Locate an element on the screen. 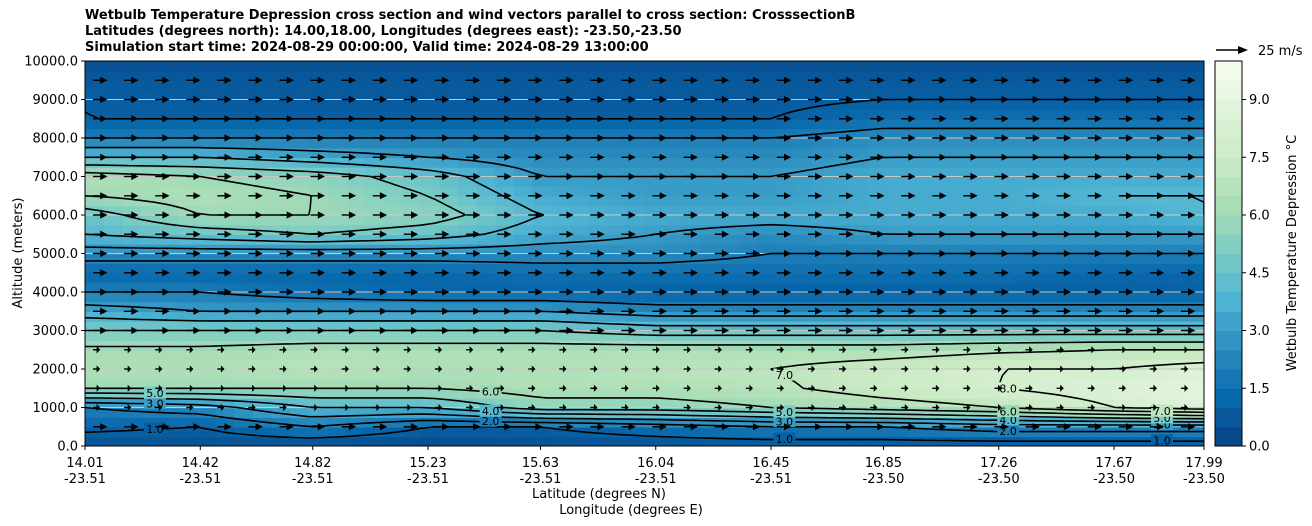  colorbar-segment is located at coordinates (1228, 244).